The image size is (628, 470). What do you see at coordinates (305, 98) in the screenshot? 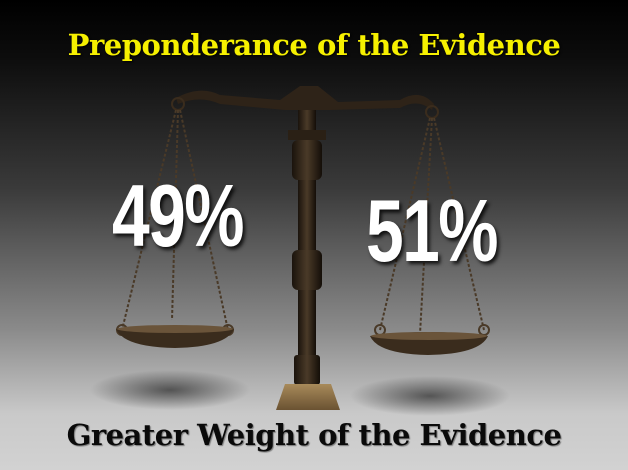
I see `scale-beam` at bounding box center [305, 98].